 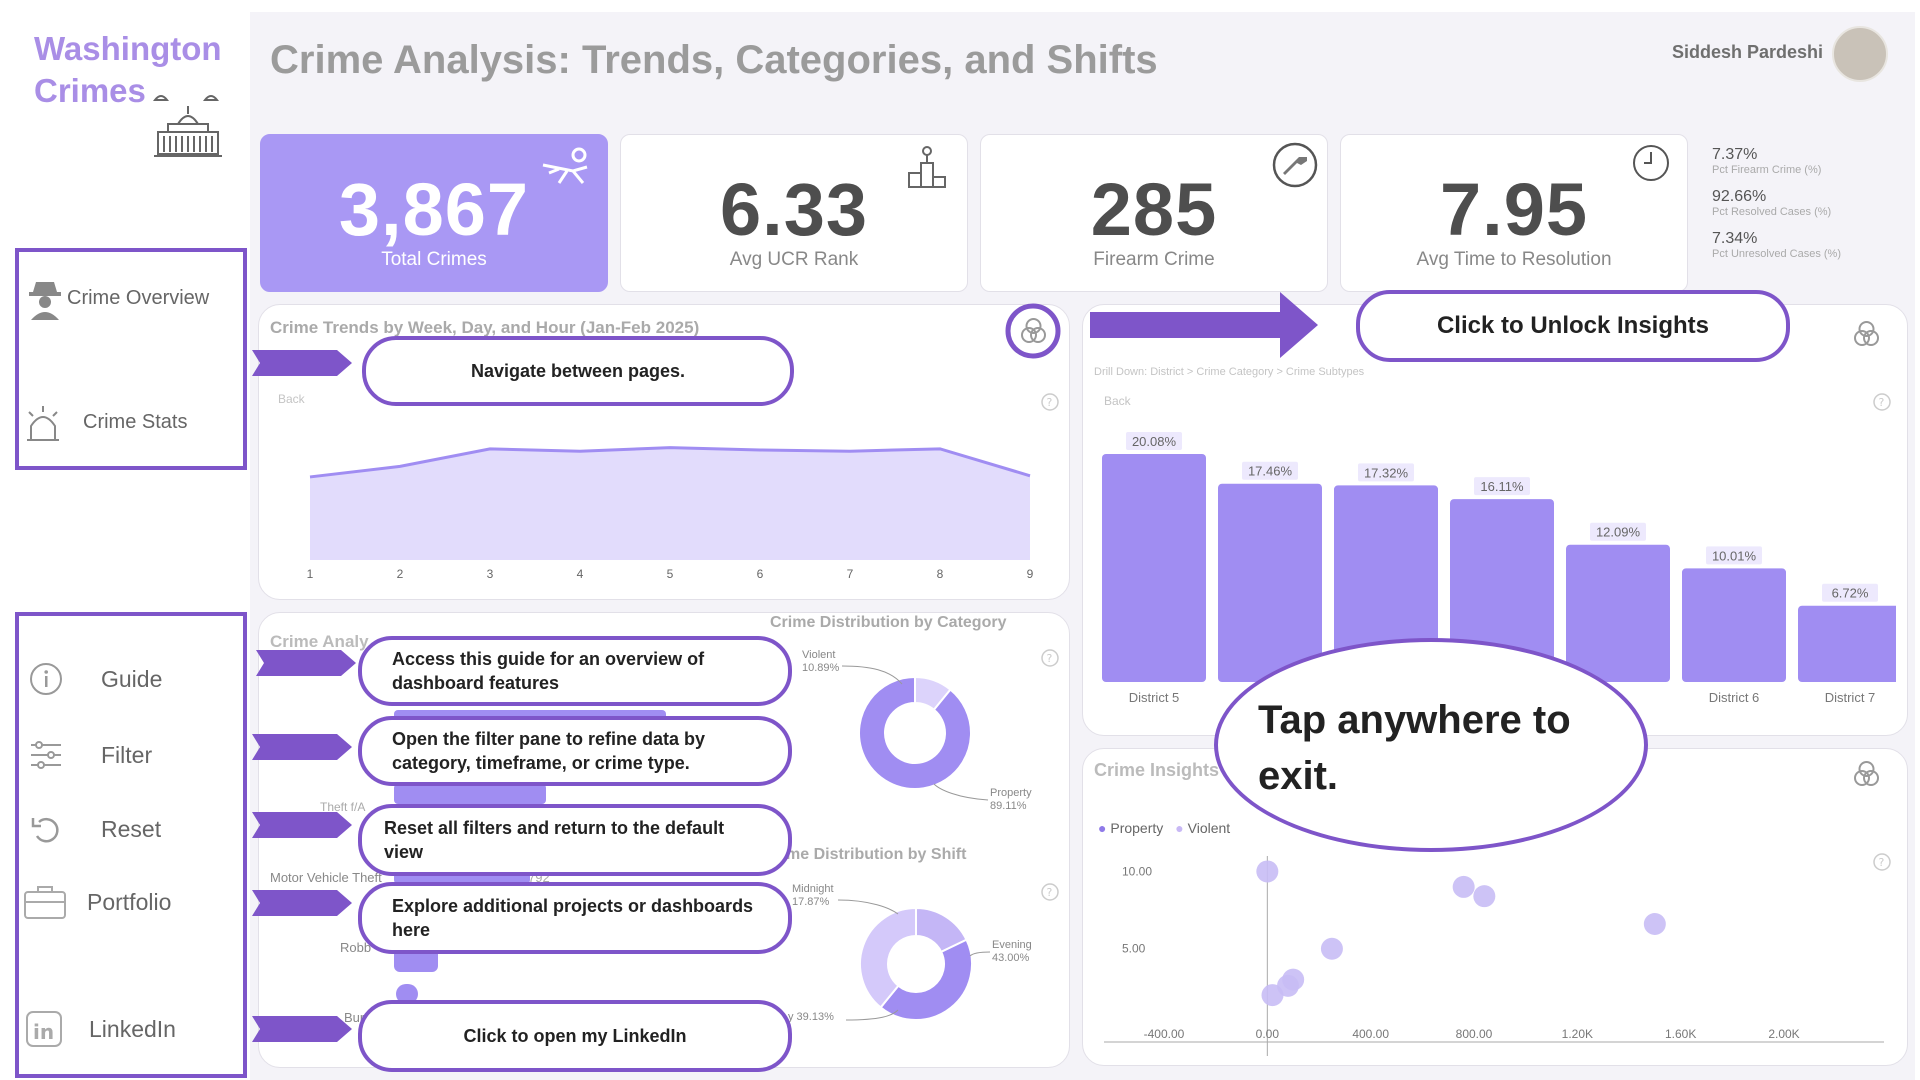 What do you see at coordinates (1131, 828) in the screenshot?
I see `legend-property: ● Property` at bounding box center [1131, 828].